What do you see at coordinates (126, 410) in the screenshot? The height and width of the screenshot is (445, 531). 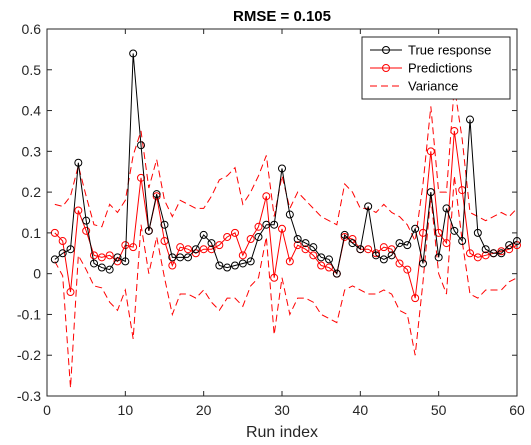 I see `x-tick-label: 10` at bounding box center [126, 410].